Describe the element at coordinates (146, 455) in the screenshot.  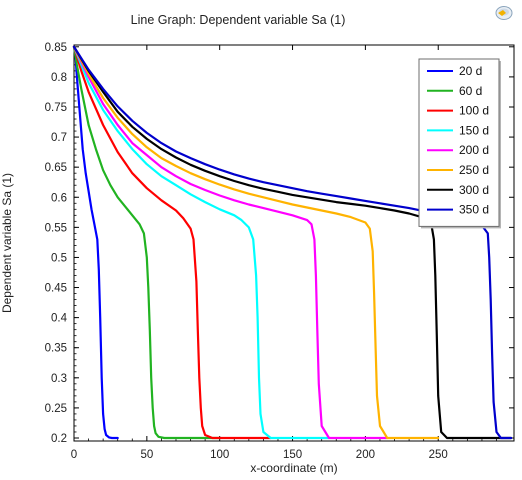
I see `x-tick-label: 50` at that location.